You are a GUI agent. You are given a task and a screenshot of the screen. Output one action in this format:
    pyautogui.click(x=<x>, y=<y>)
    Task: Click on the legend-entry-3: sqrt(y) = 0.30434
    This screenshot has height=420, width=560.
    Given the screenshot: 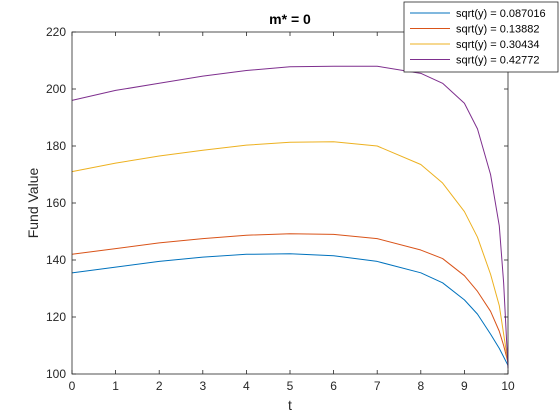 What is the action you would take?
    pyautogui.click(x=497, y=45)
    